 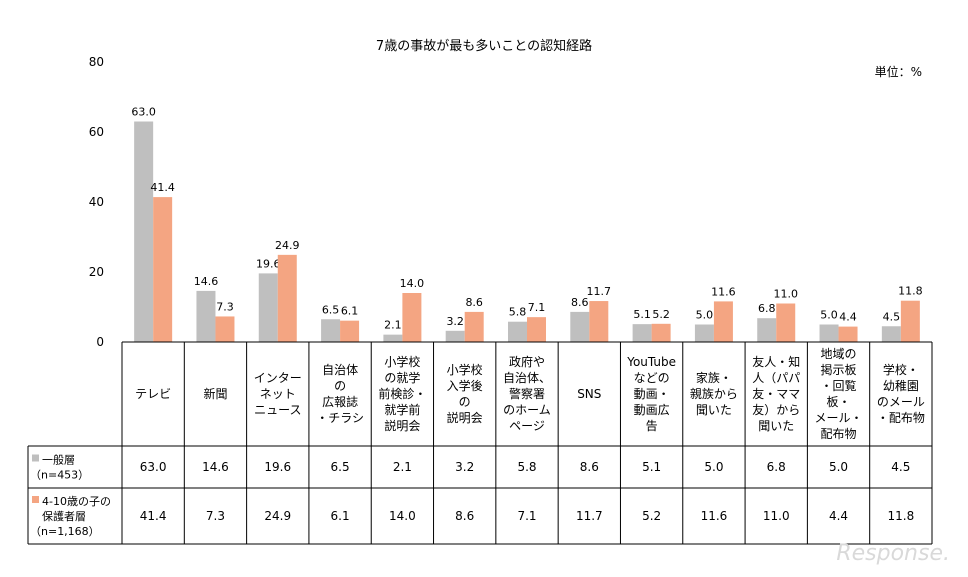 I want to click on bar-value-label: 6.1, so click(x=350, y=311).